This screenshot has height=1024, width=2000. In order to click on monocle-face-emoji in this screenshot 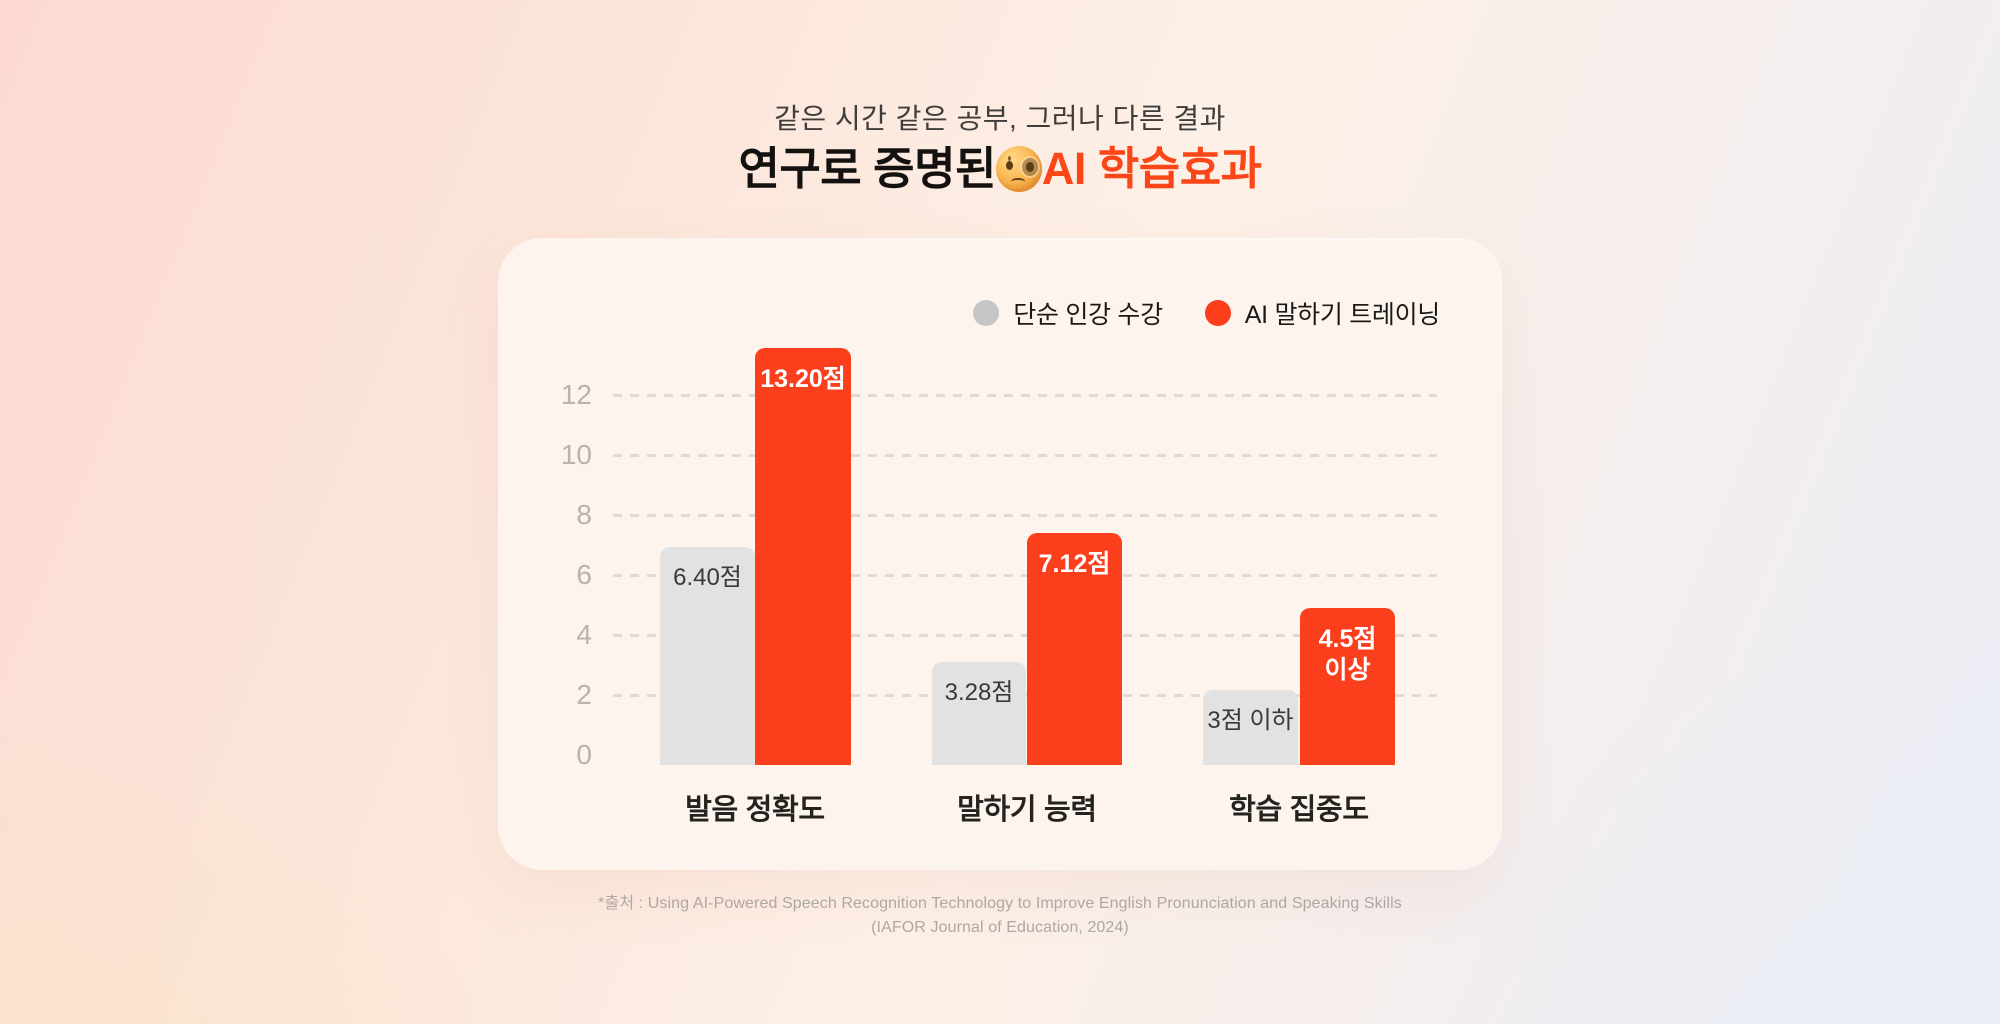, I will do `click(1018, 169)`.